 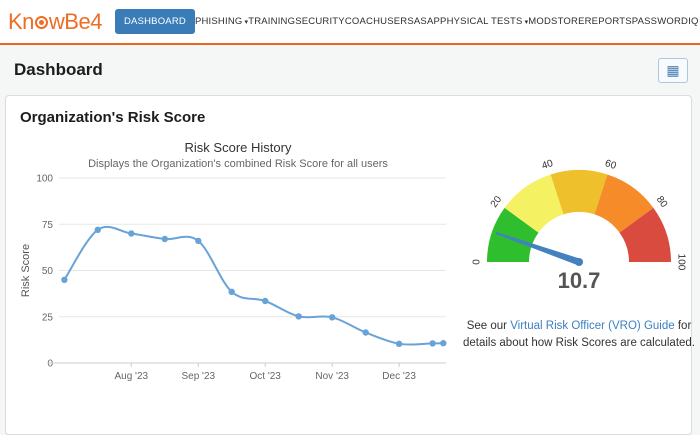 What do you see at coordinates (48, 317) in the screenshot?
I see `svg-text: 25` at bounding box center [48, 317].